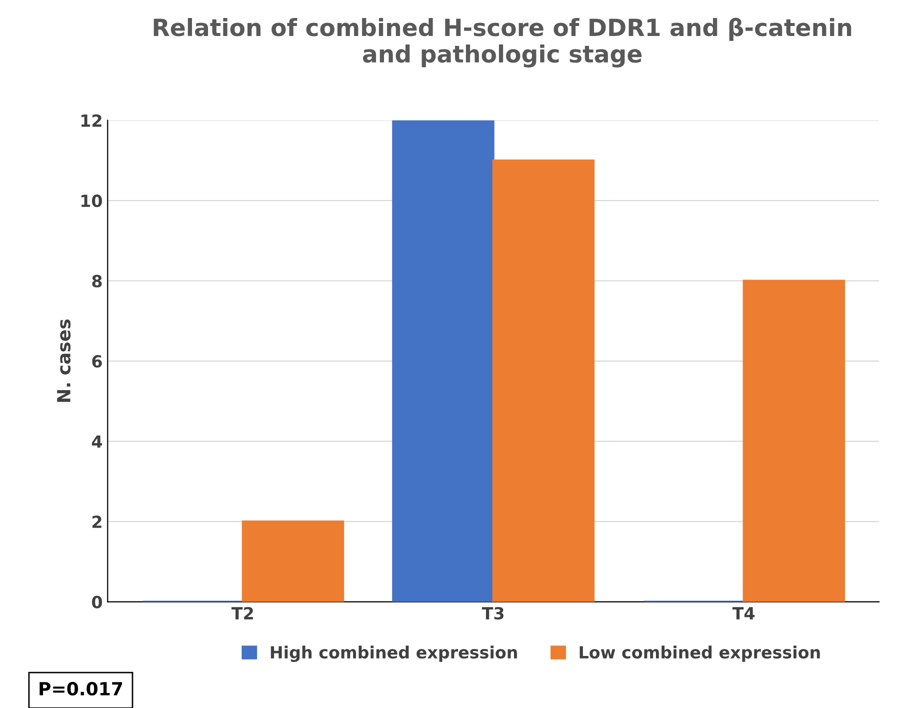  What do you see at coordinates (64, 360) in the screenshot?
I see `y-axis-title: N. cases` at bounding box center [64, 360].